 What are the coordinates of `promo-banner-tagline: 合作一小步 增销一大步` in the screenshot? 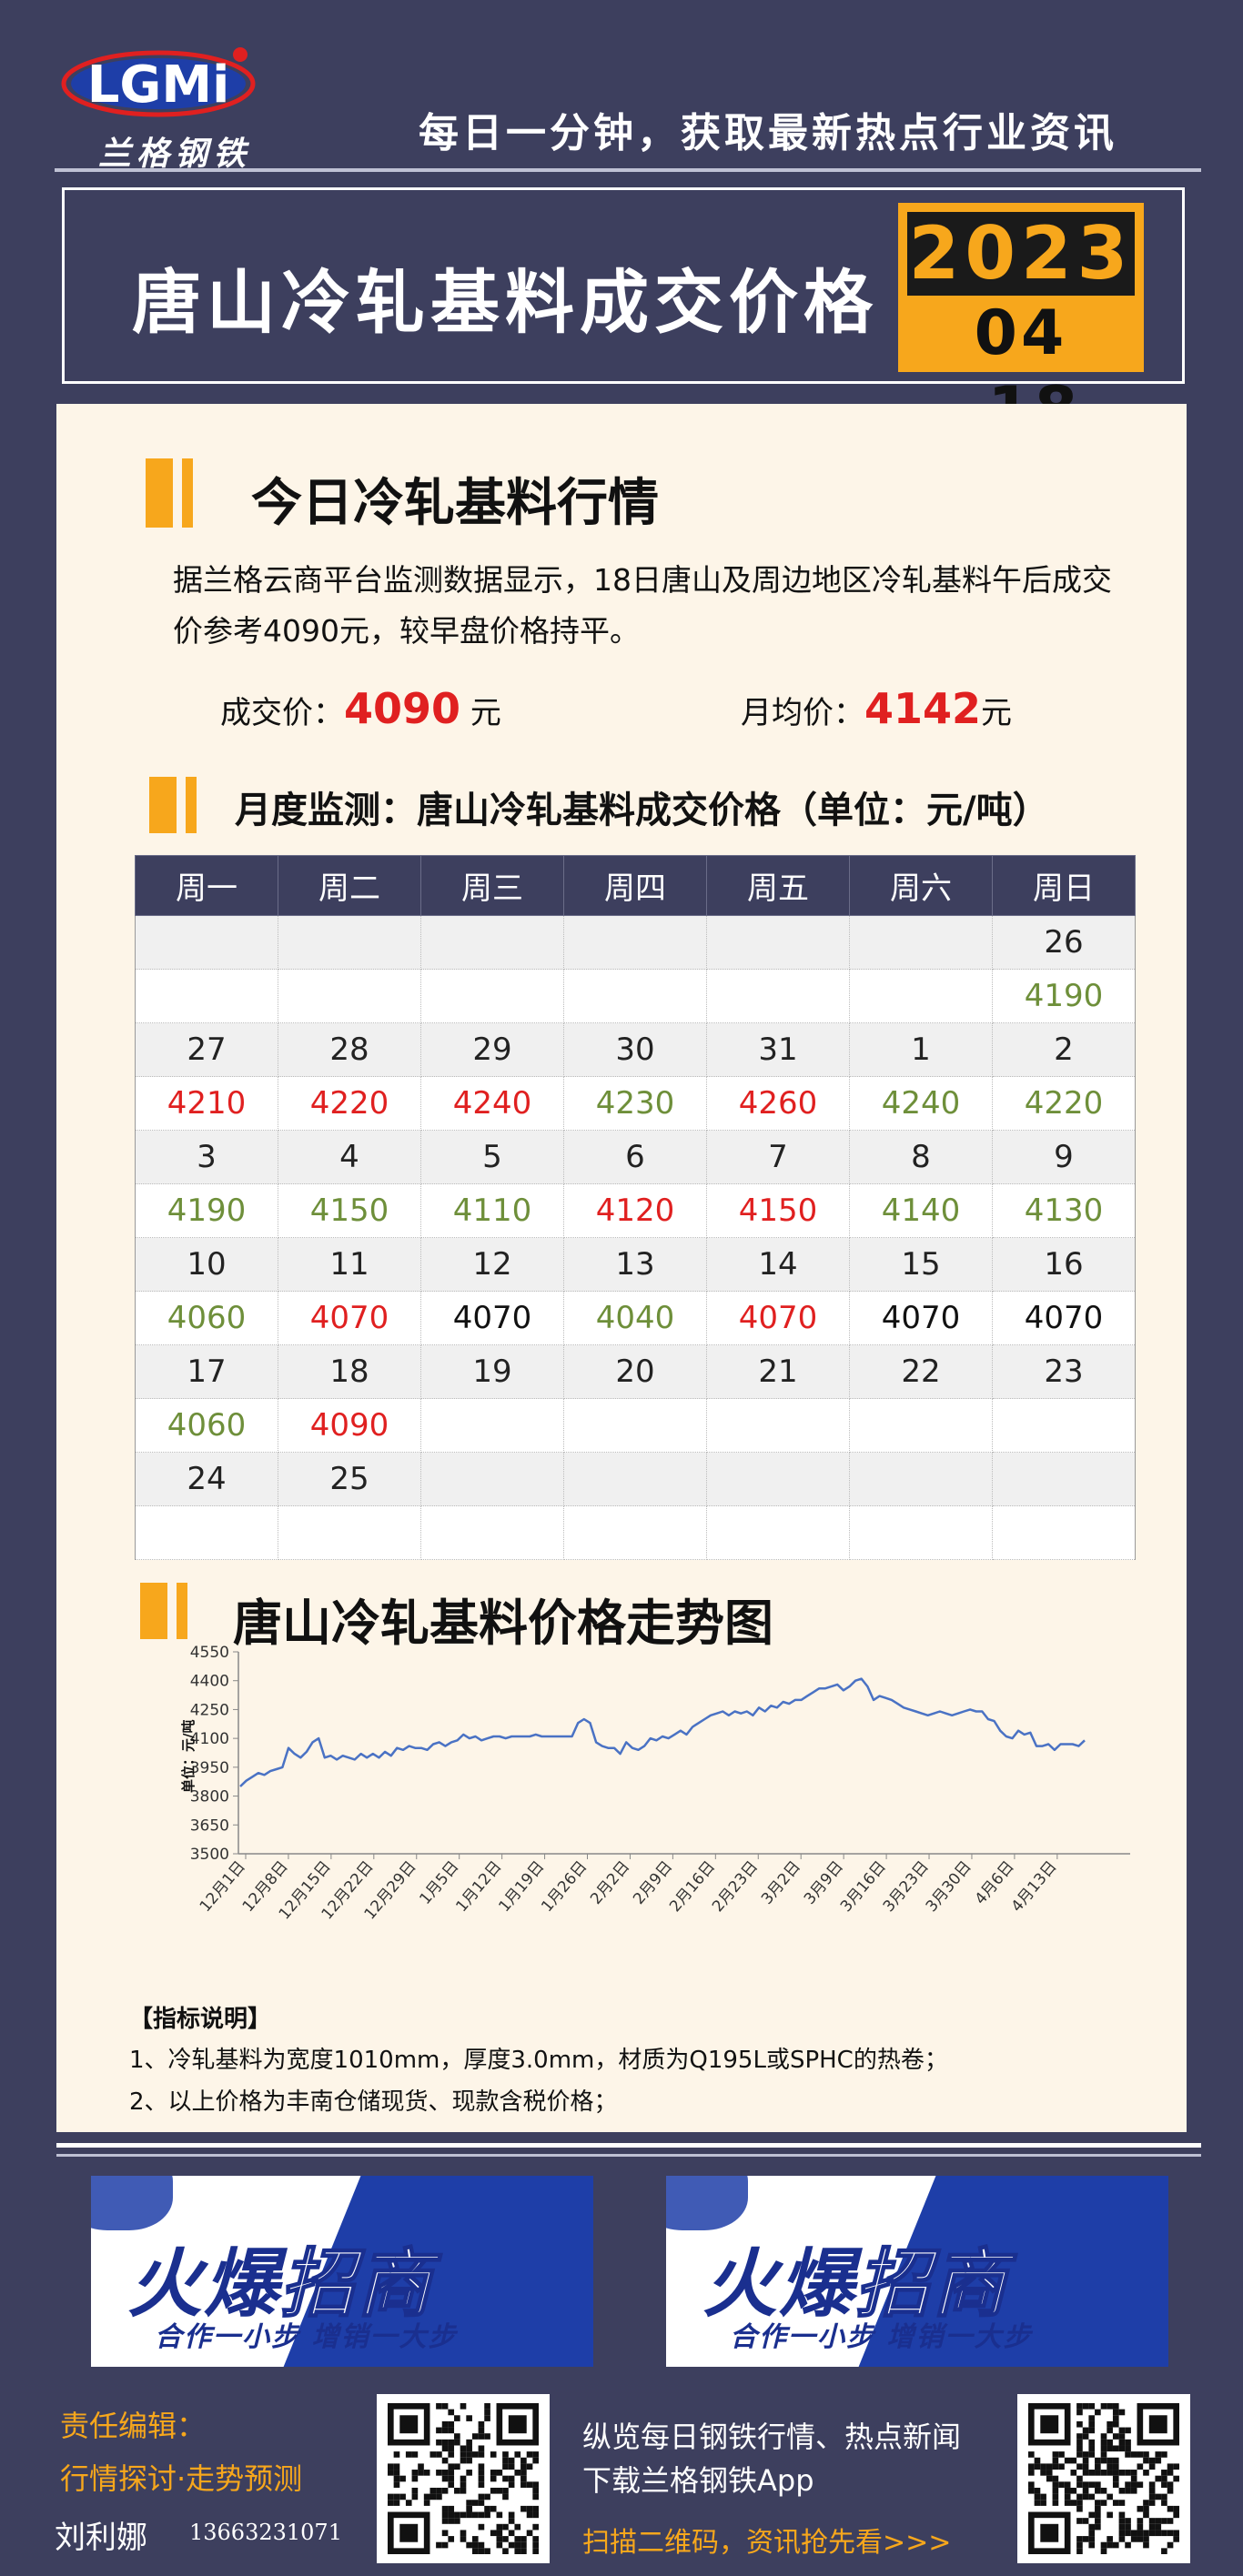 It's located at (306, 2337).